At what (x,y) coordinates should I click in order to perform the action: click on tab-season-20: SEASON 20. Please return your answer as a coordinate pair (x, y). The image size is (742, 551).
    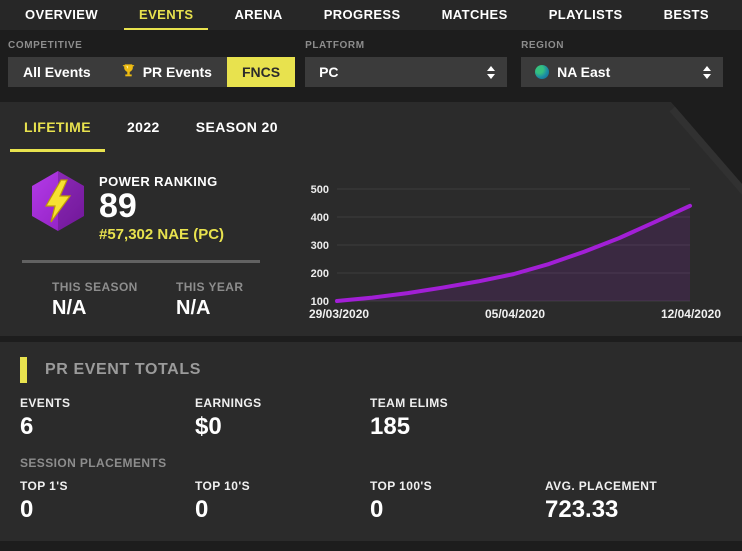
    Looking at the image, I should click on (236, 127).